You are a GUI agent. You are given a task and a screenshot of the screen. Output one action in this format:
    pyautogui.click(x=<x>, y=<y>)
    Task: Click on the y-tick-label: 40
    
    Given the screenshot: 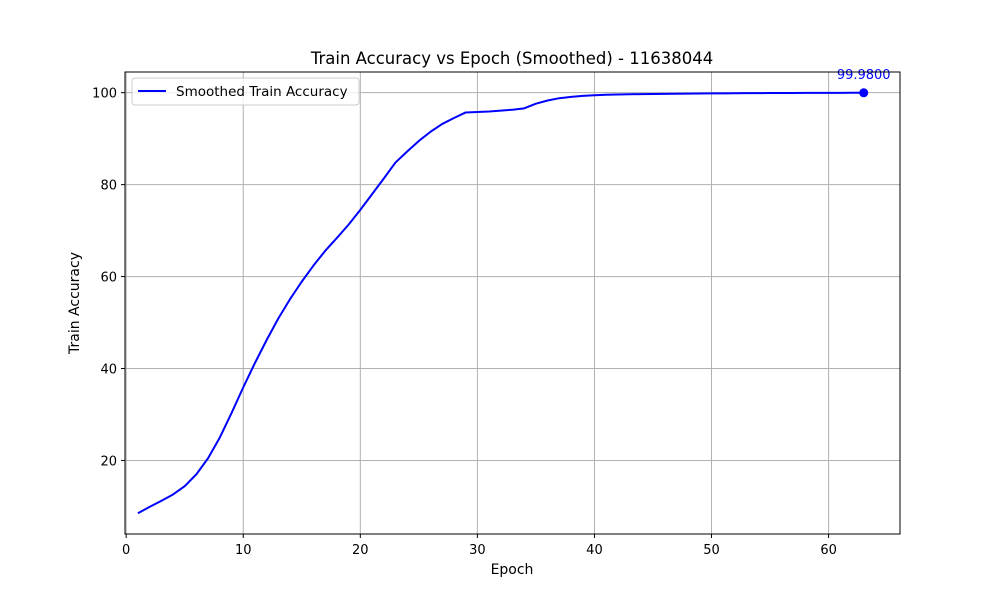 What is the action you would take?
    pyautogui.click(x=108, y=370)
    